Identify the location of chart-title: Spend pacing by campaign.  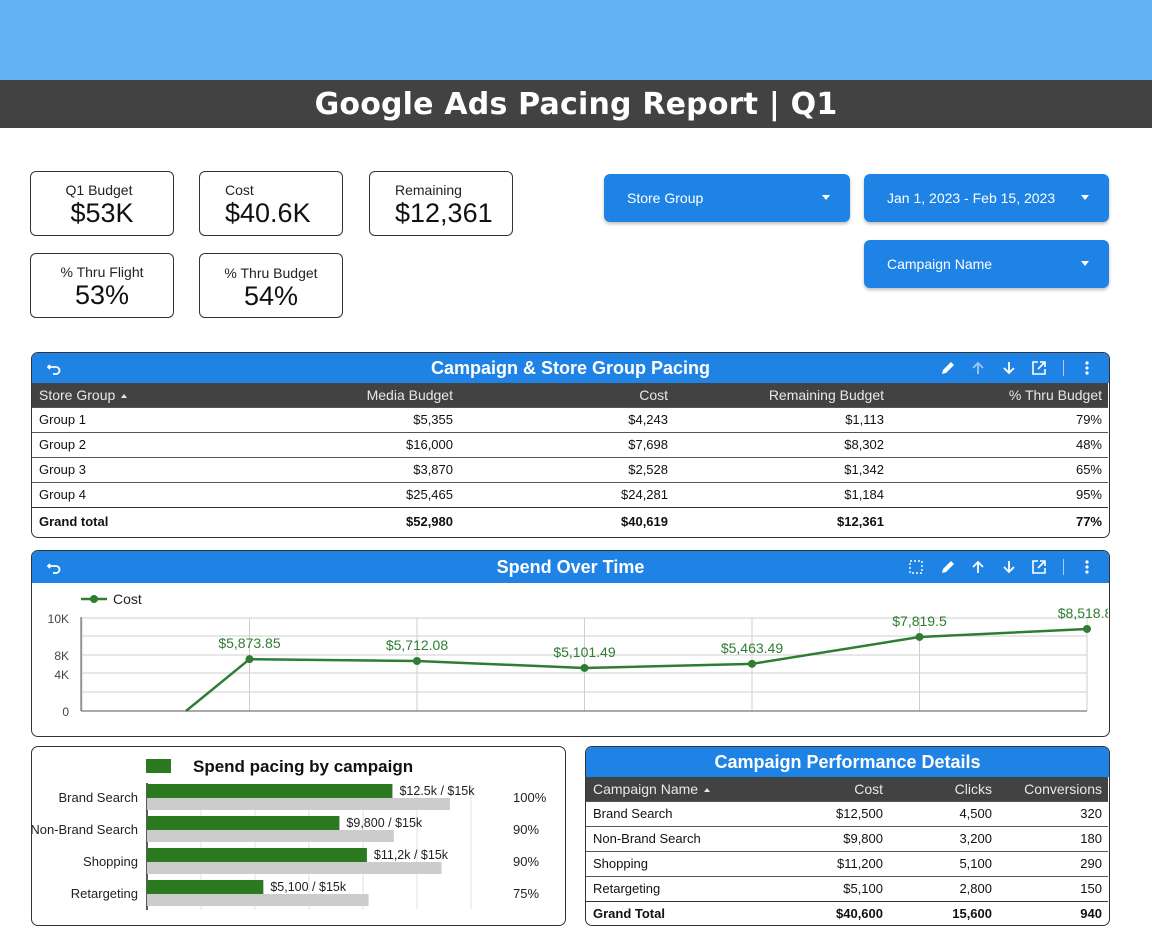
(303, 766).